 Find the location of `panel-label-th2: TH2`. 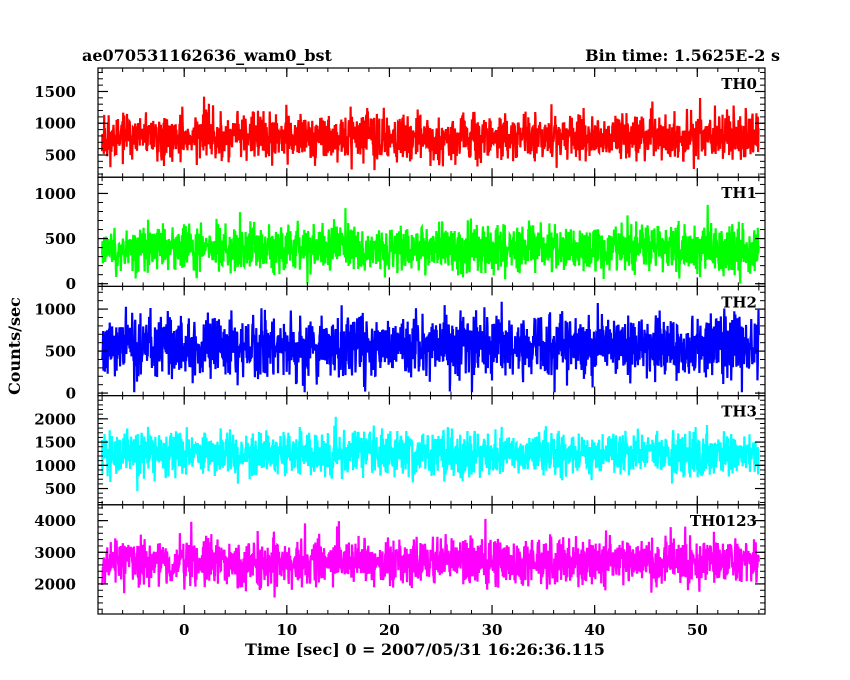

panel-label-th2: TH2 is located at coordinates (739, 302).